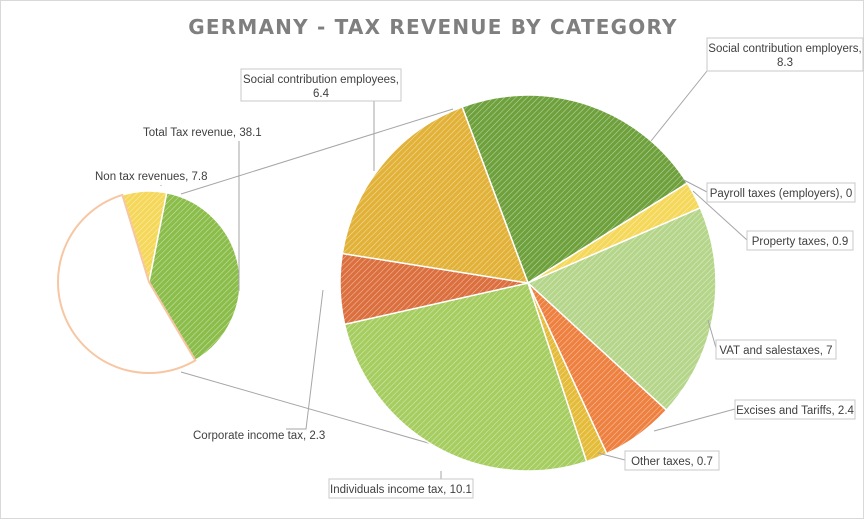  Describe the element at coordinates (321, 80) in the screenshot. I see `label-social-employees-line1: Social contribution employees,` at that location.